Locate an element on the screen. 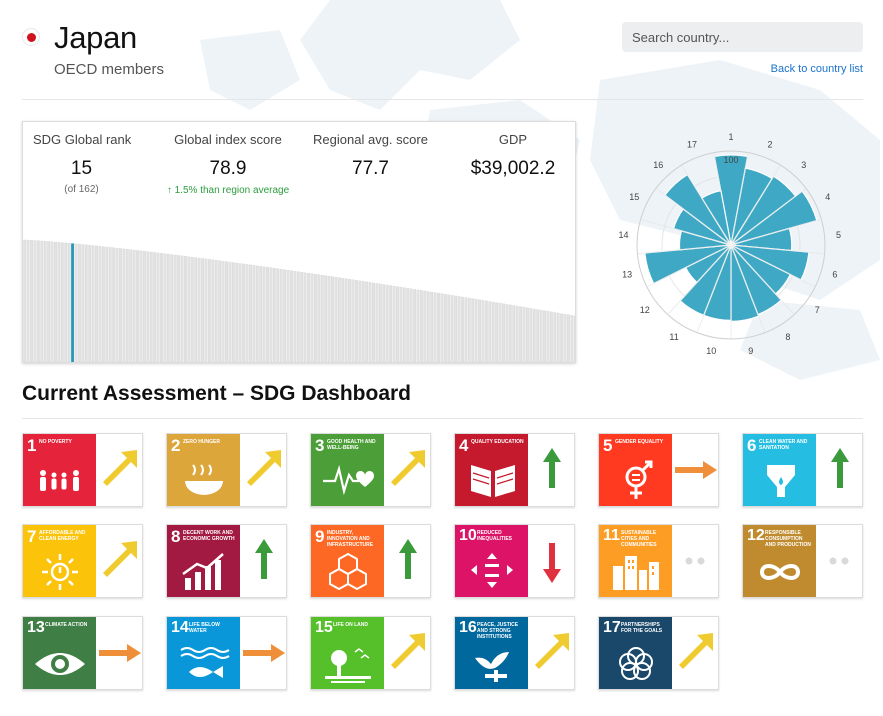  sdg-goal-number: 1 is located at coordinates (32, 445).